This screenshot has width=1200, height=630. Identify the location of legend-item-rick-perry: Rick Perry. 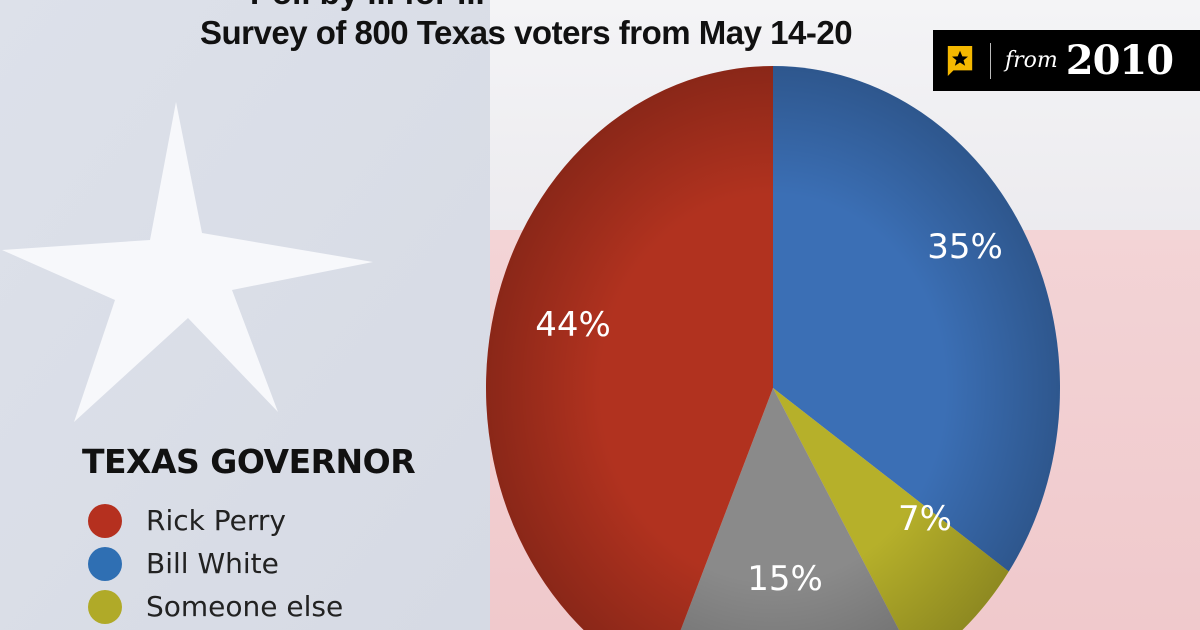
(248, 520).